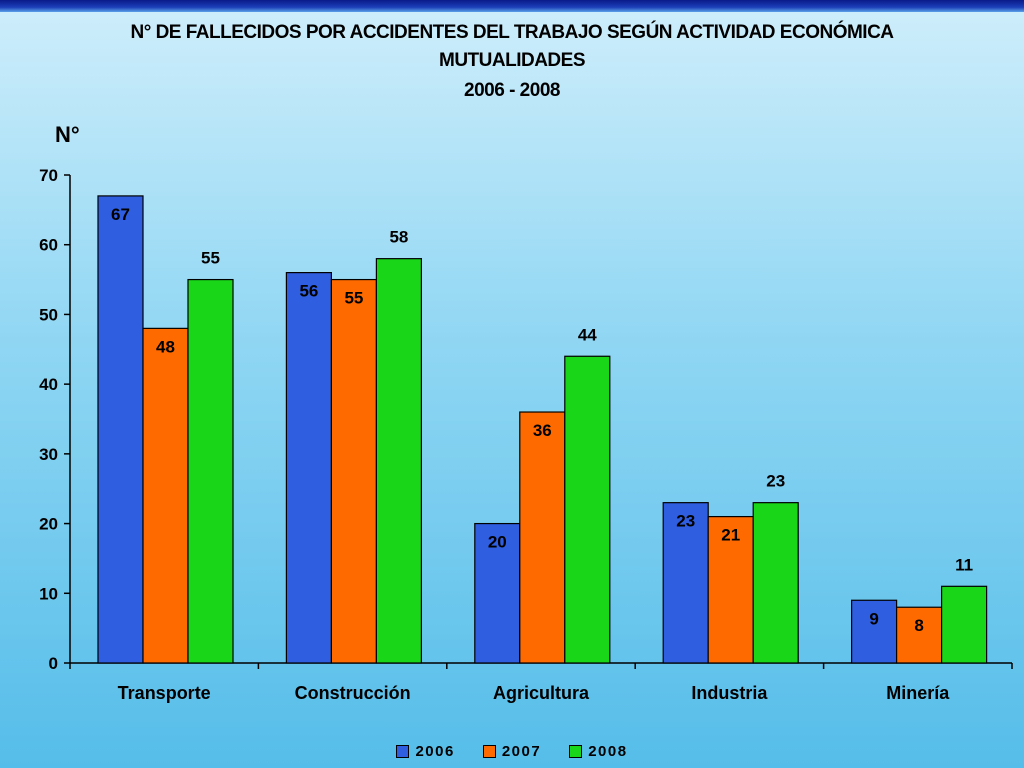  I want to click on data-label: 44, so click(587, 334).